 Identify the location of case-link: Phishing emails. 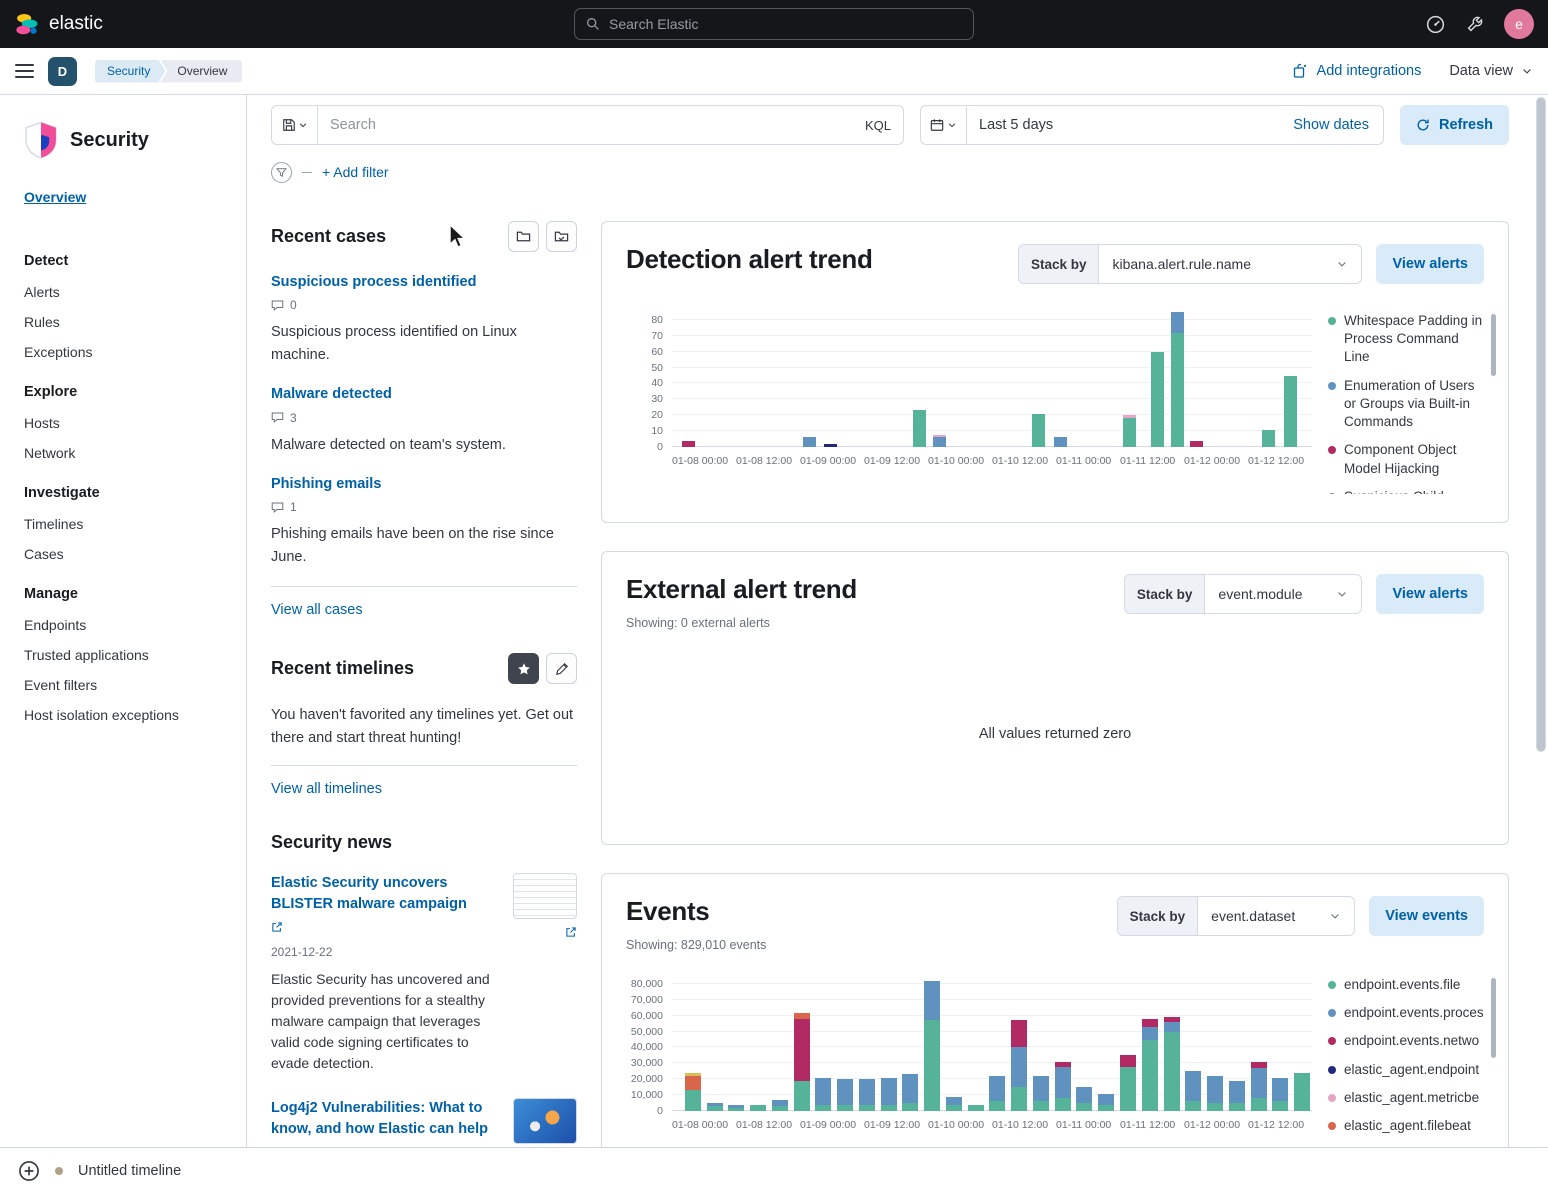
(326, 484).